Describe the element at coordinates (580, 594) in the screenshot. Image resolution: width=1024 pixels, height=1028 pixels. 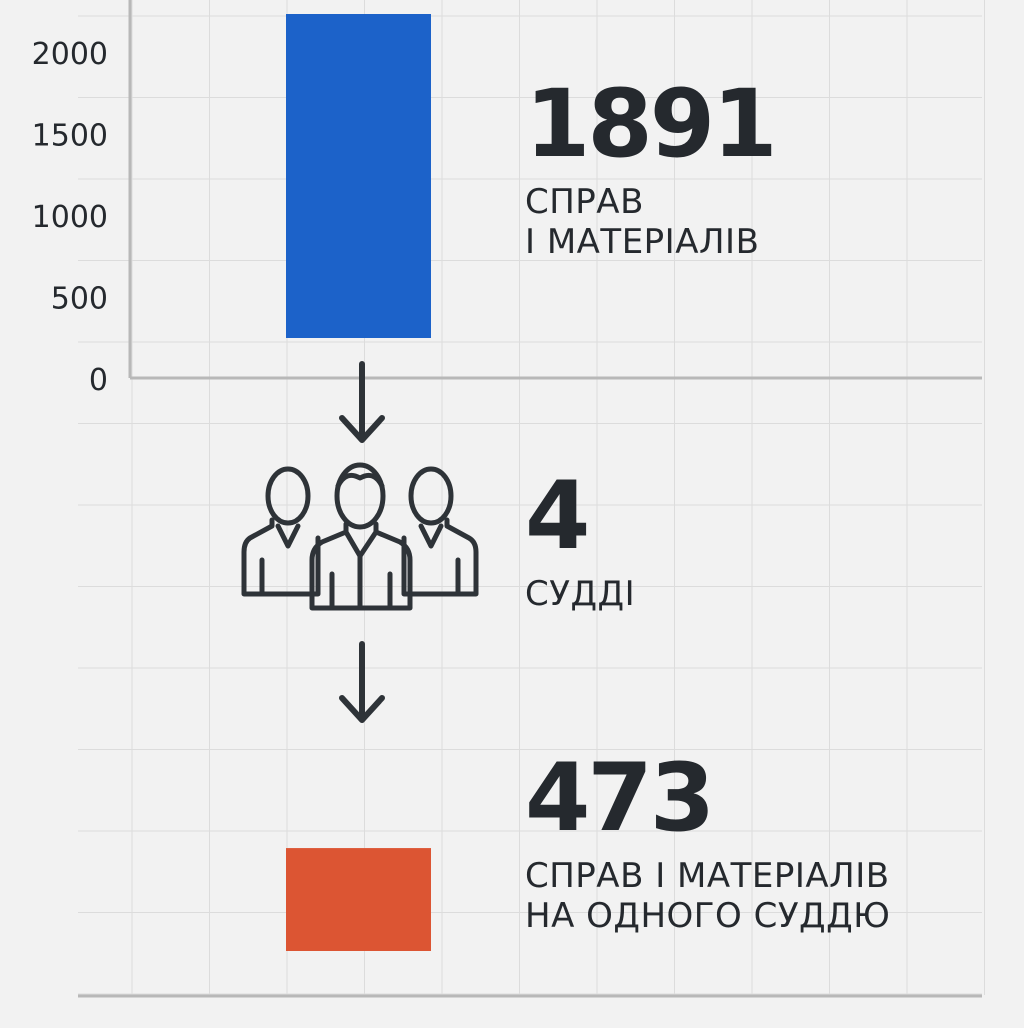
I see `stat-label-line: СУДДІ` at that location.